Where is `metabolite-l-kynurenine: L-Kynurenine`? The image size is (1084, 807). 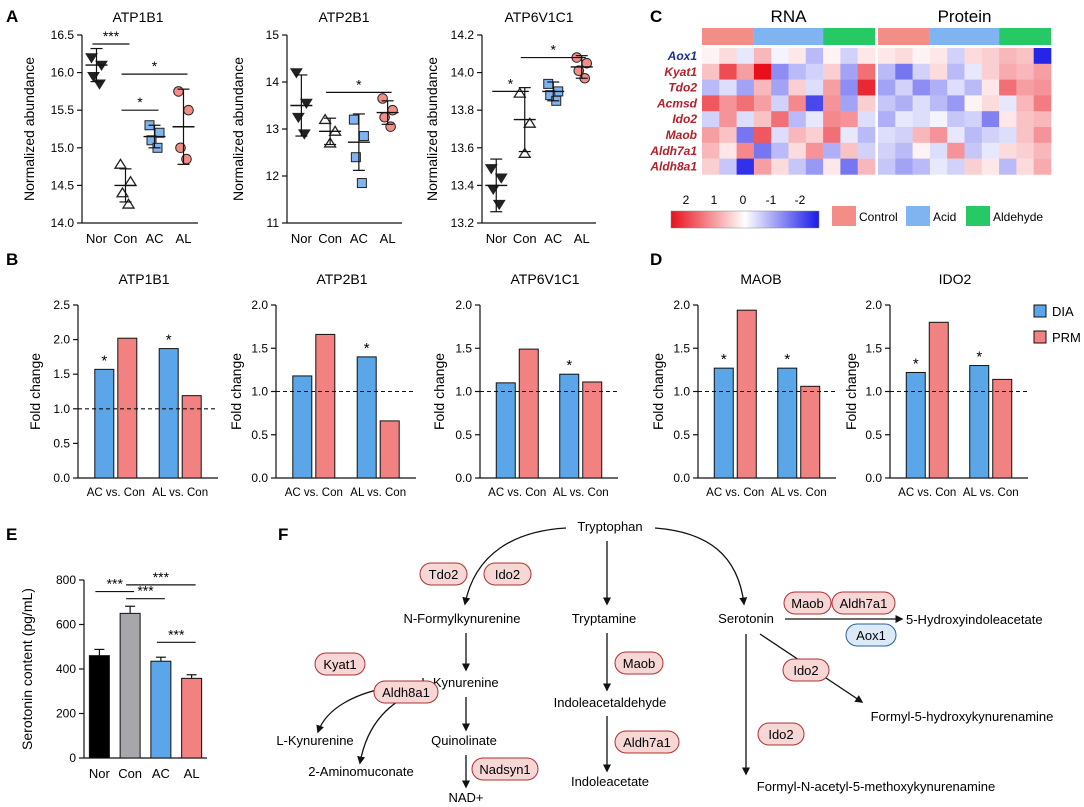
metabolite-l-kynurenine: L-Kynurenine is located at coordinates (459, 682).